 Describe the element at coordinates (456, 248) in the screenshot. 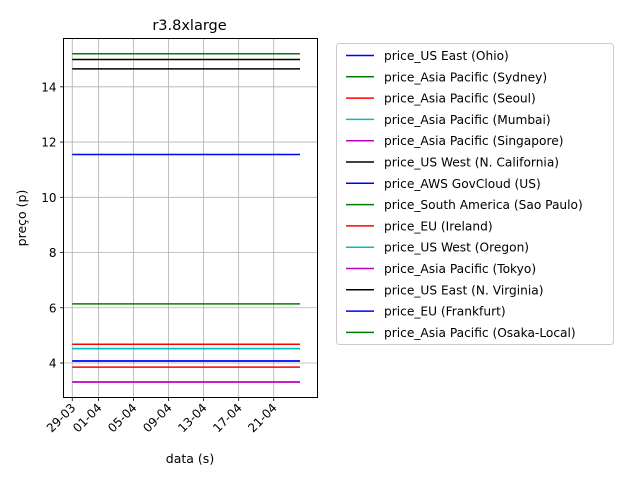

I see `legend-entry-label: price_US West (Oregon)` at that location.